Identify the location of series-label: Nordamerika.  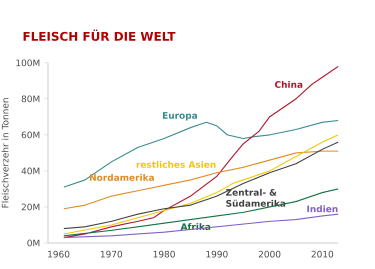
(122, 177).